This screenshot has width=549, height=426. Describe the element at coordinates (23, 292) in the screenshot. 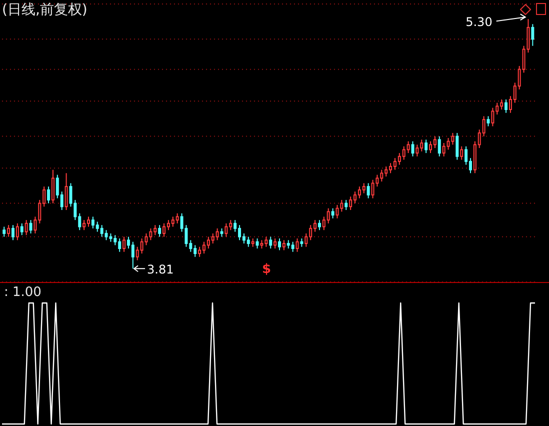

I see `chart-title: : 1.00` at that location.